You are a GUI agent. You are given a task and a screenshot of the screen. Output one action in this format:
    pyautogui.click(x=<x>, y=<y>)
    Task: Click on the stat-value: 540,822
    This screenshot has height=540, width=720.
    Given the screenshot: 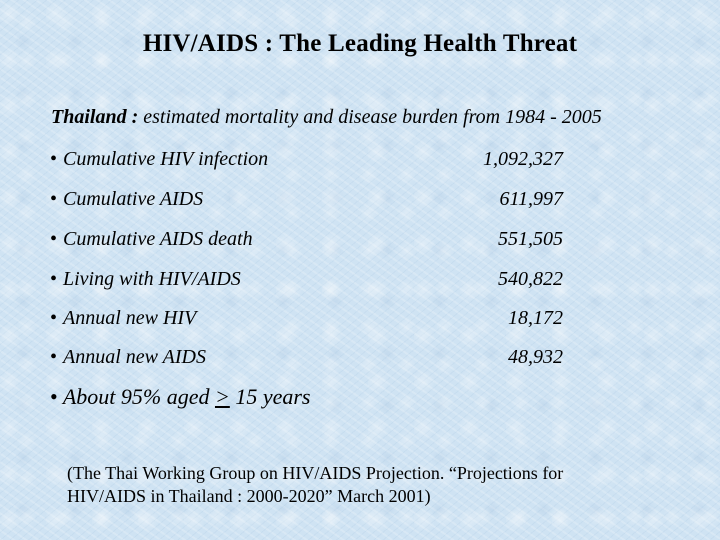 What is the action you would take?
    pyautogui.click(x=530, y=279)
    